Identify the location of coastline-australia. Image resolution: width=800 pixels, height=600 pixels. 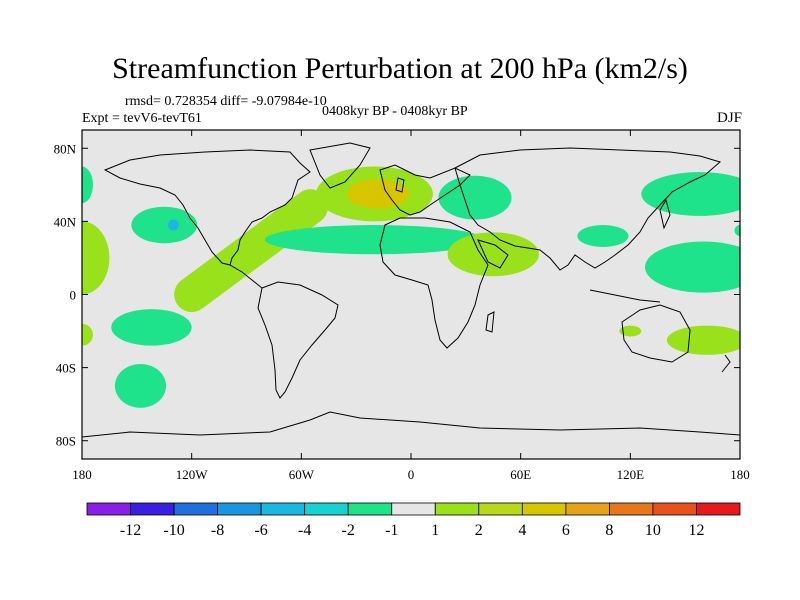
(656, 333).